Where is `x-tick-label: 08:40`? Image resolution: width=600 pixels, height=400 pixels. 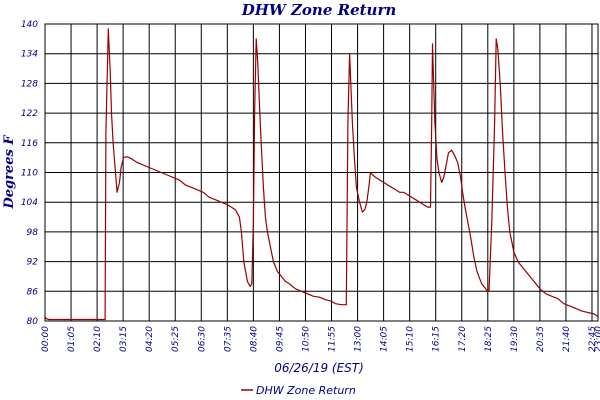 x-tick-label: 08:40 is located at coordinates (254, 339).